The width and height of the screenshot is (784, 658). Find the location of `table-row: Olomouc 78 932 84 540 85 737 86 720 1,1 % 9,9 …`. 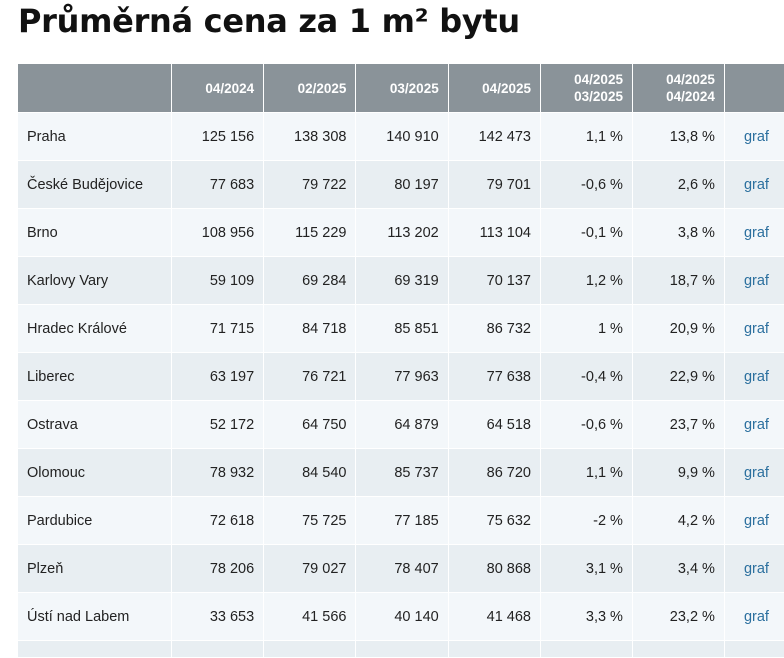

table-row: Olomouc 78 932 84 540 85 737 86 720 1,1 % 9,9 … is located at coordinates (401, 472).